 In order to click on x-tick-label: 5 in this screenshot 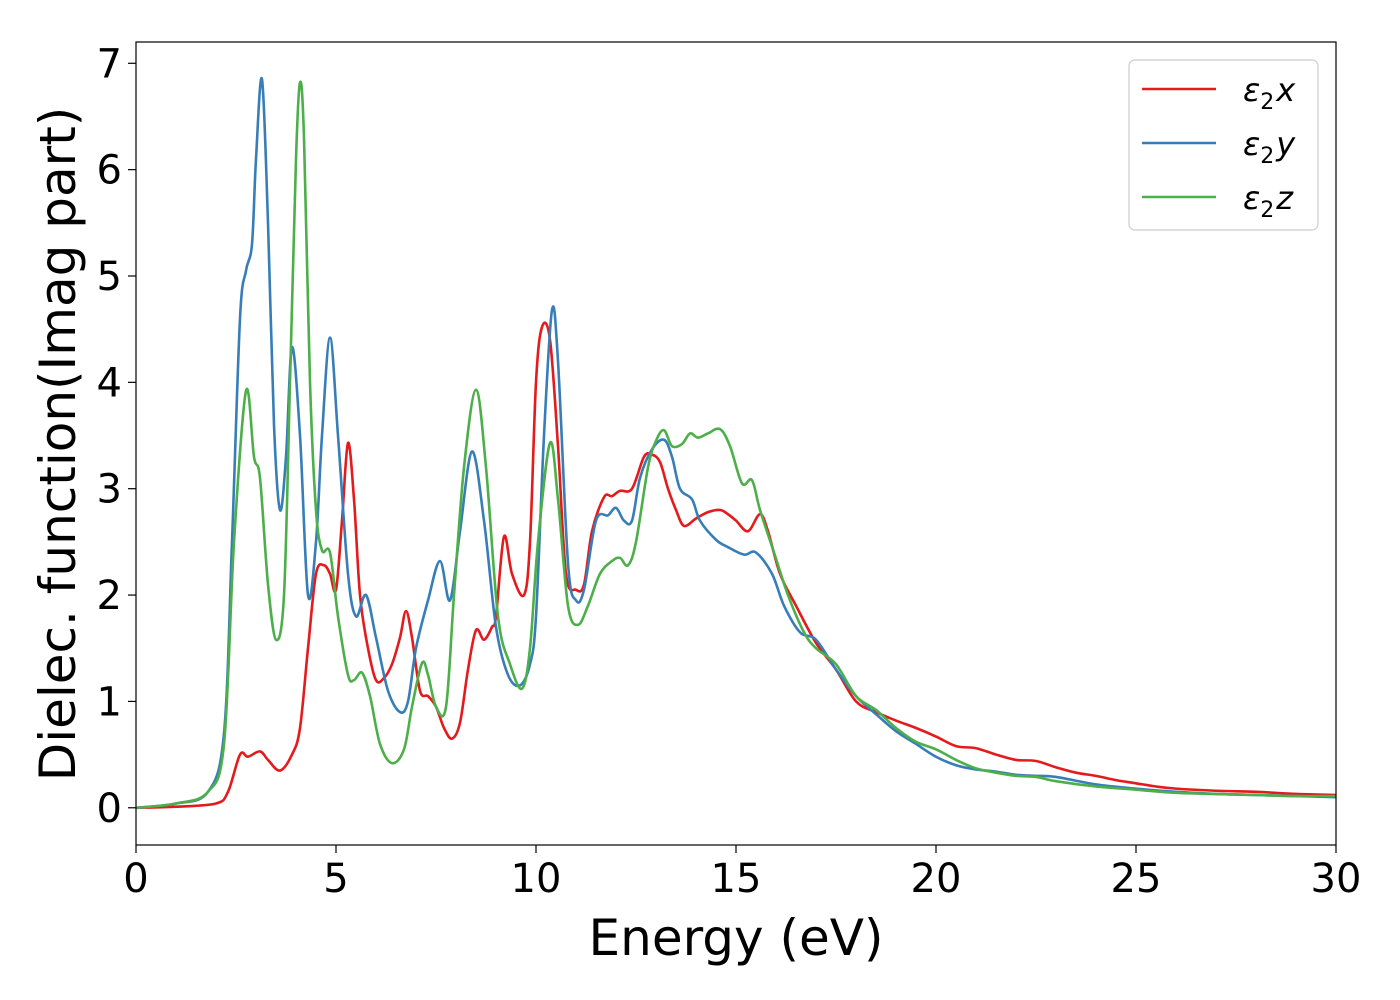, I will do `click(335, 879)`.